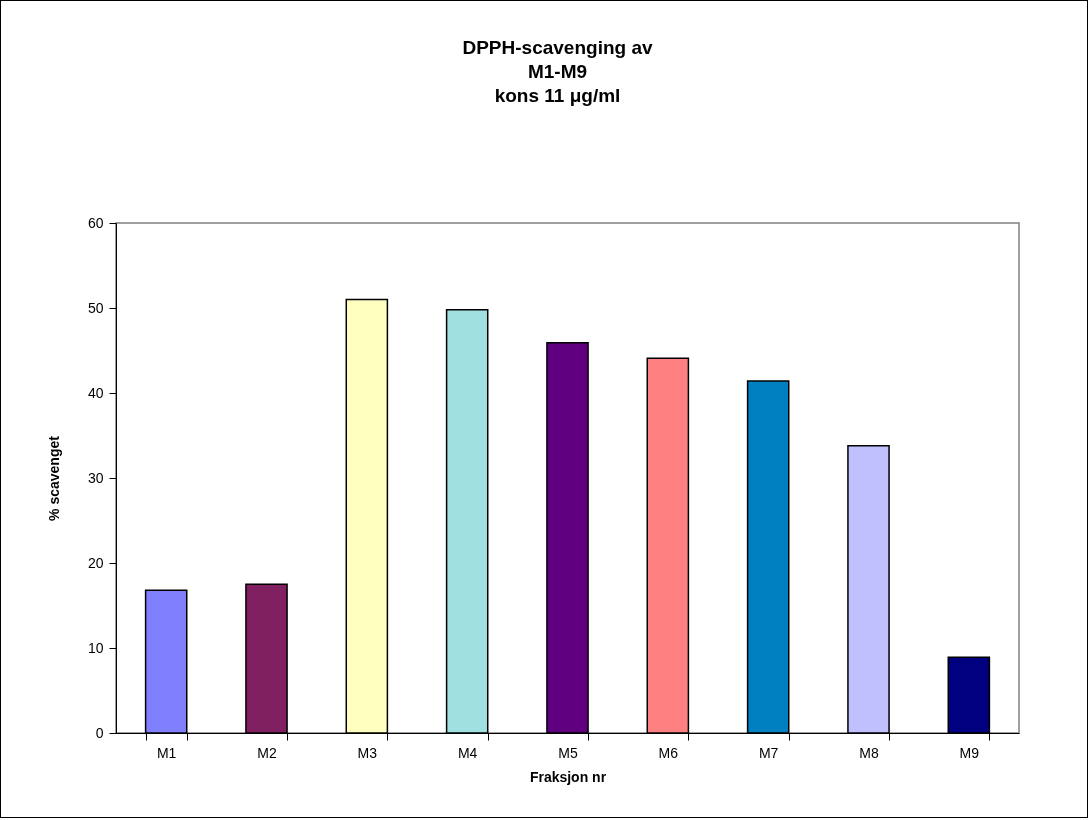 This screenshot has height=820, width=1090. Describe the element at coordinates (557, 71) in the screenshot. I see `chart-title: DPPH-scavenging av M1-M9 kons 11 μg/ml` at that location.